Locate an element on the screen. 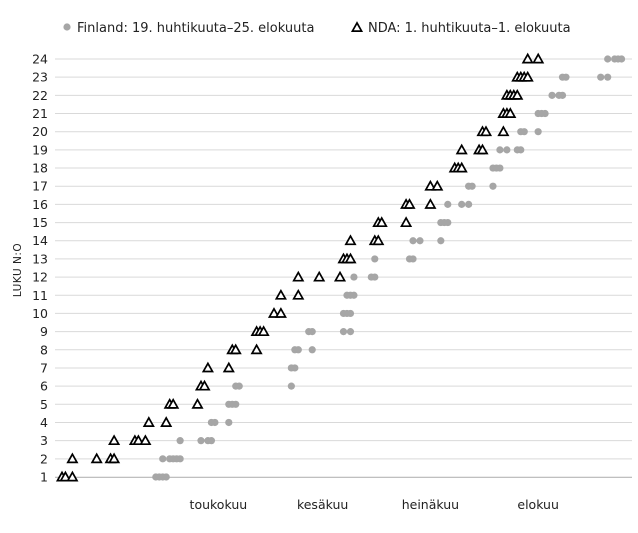  x-tick-label: kesäkuu is located at coordinates (322, 504).